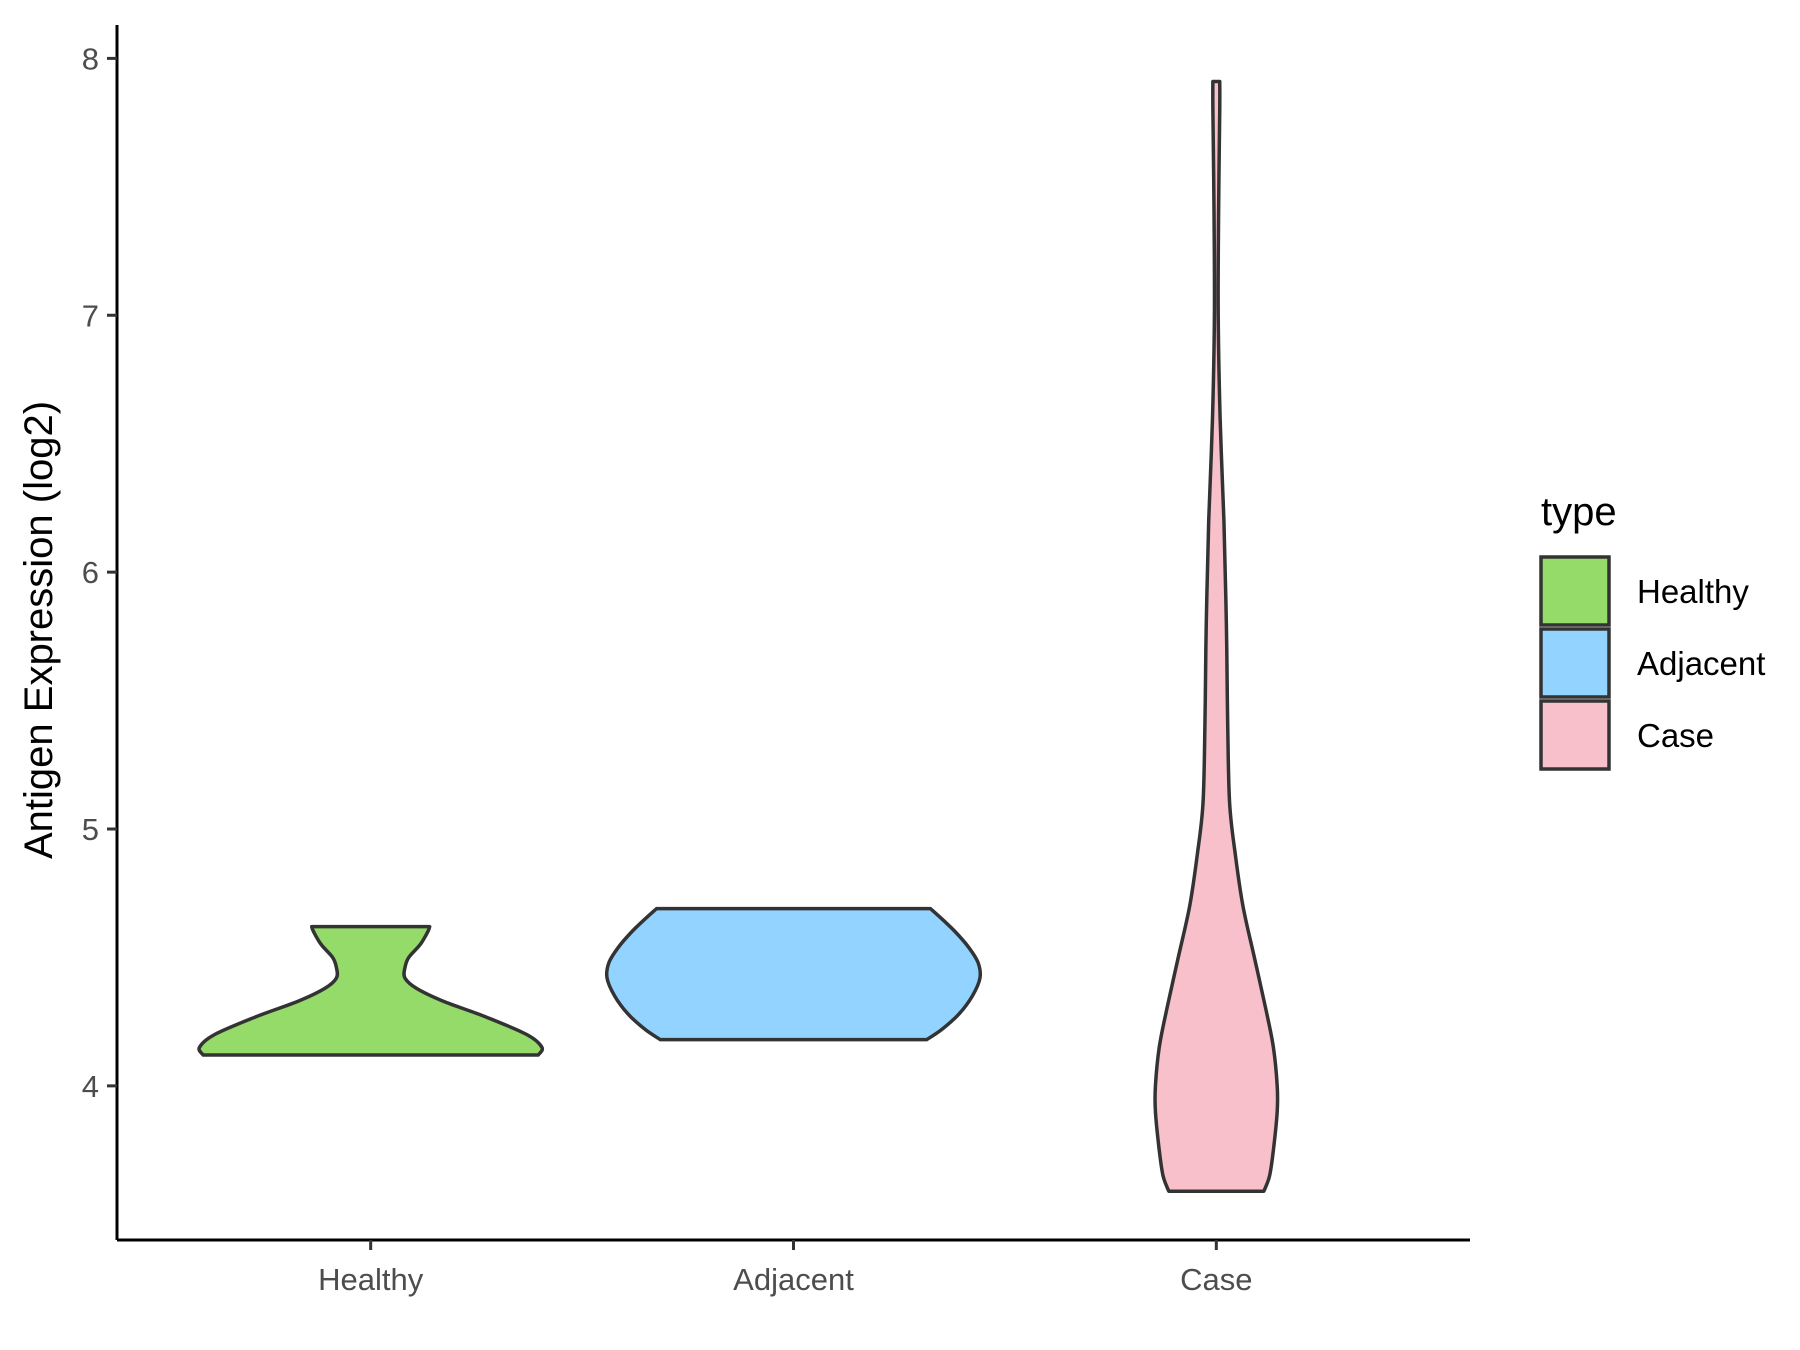 The image size is (1800, 1350). I want to click on y-tick-label: 5, so click(90, 829).